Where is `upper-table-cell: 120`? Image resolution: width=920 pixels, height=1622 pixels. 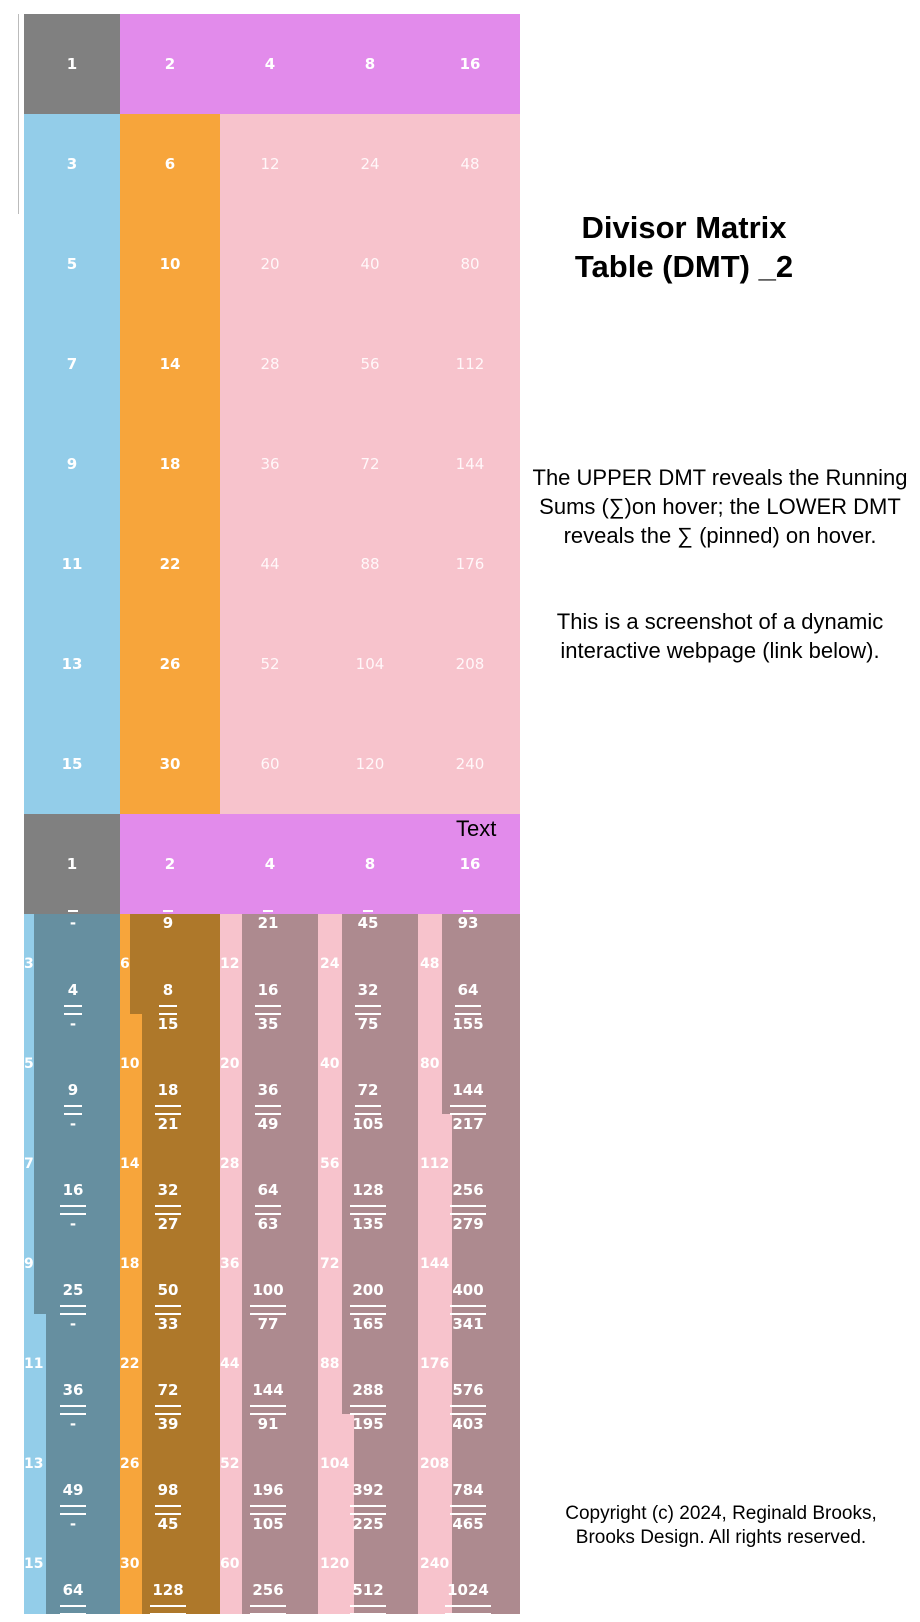 upper-table-cell: 120 is located at coordinates (370, 764).